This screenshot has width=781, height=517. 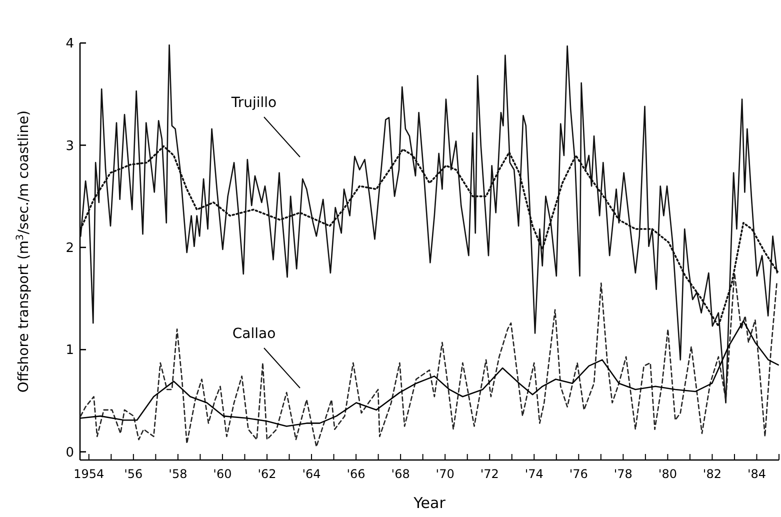 What do you see at coordinates (70, 452) in the screenshot?
I see `y-tick-label: 0` at bounding box center [70, 452].